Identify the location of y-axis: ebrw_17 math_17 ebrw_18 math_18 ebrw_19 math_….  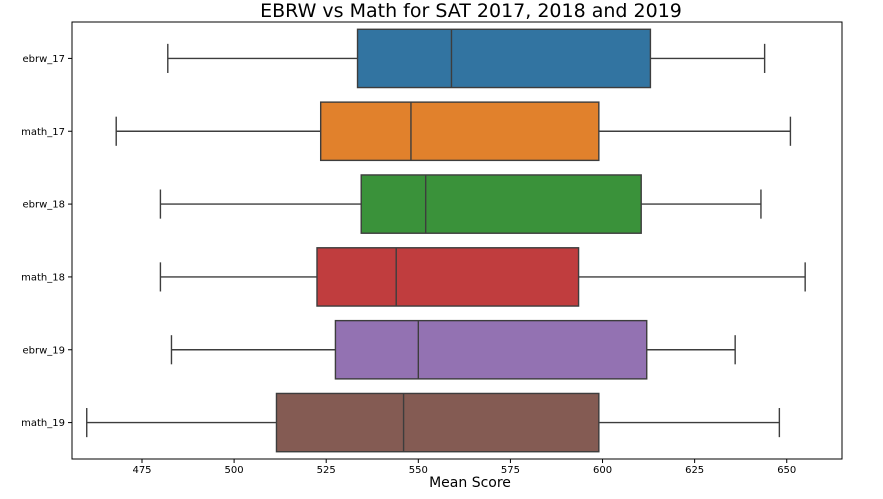
(46, 241).